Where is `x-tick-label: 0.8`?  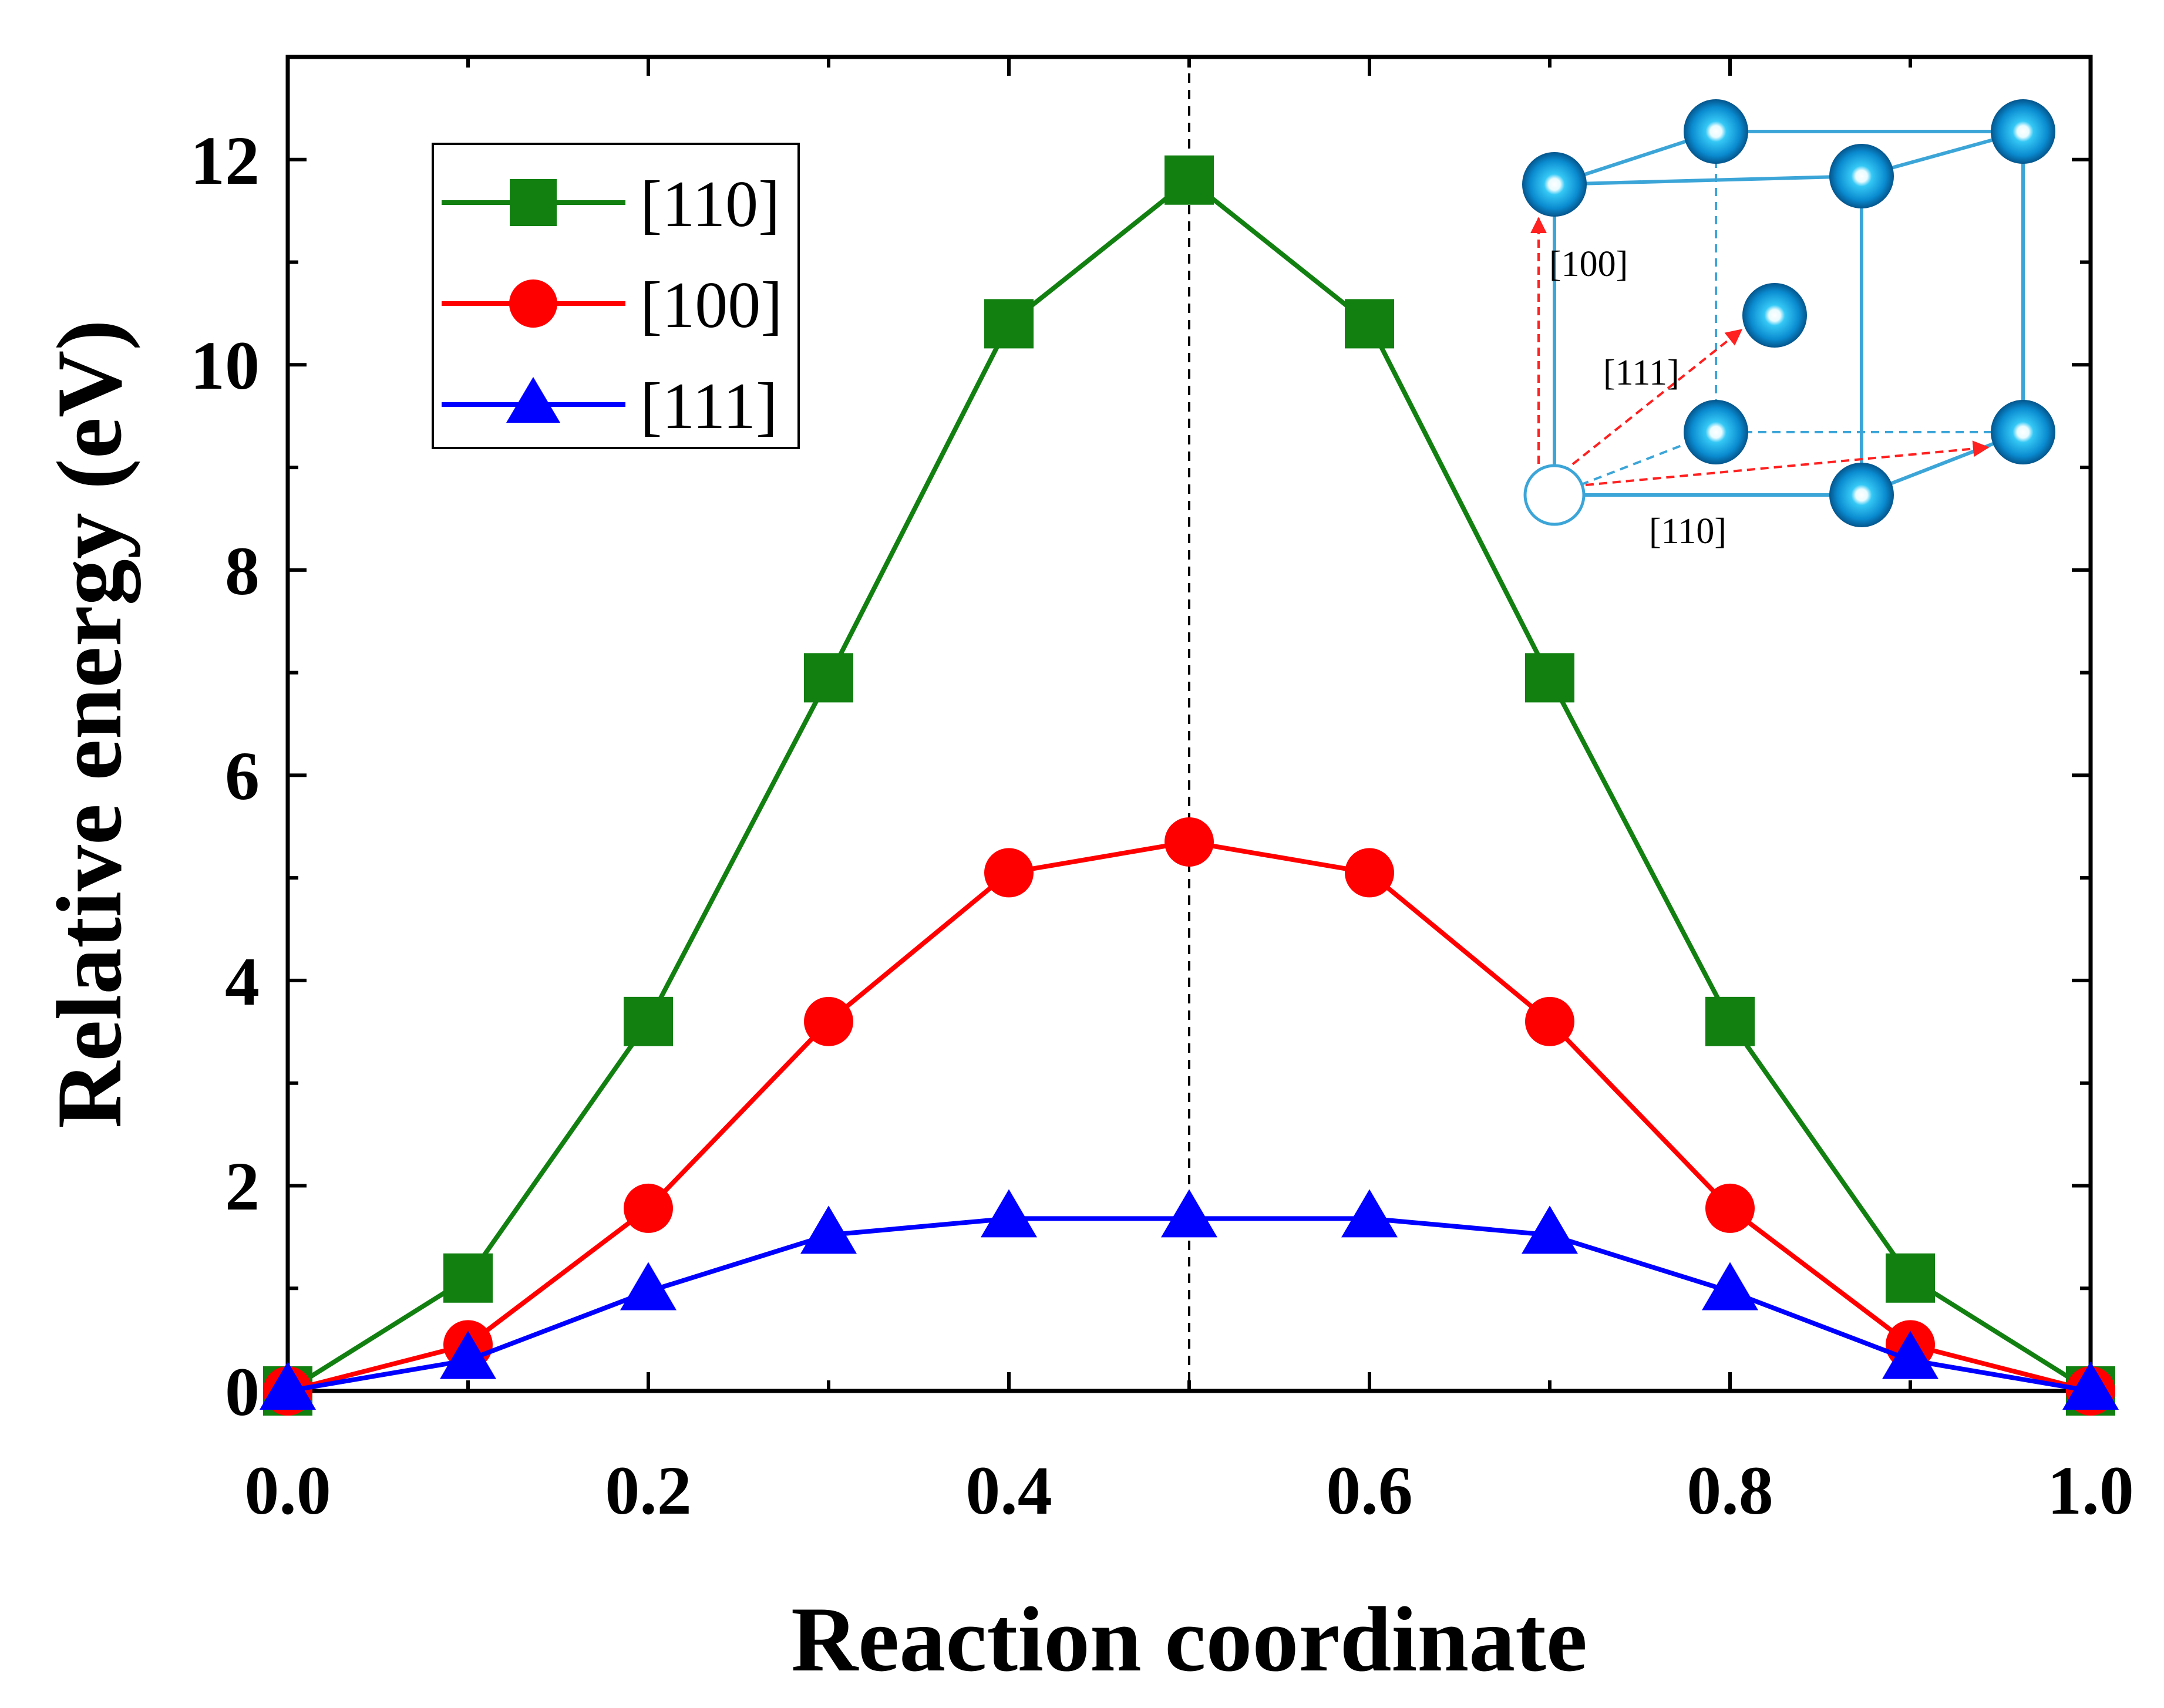 x-tick-label: 0.8 is located at coordinates (1730, 1490).